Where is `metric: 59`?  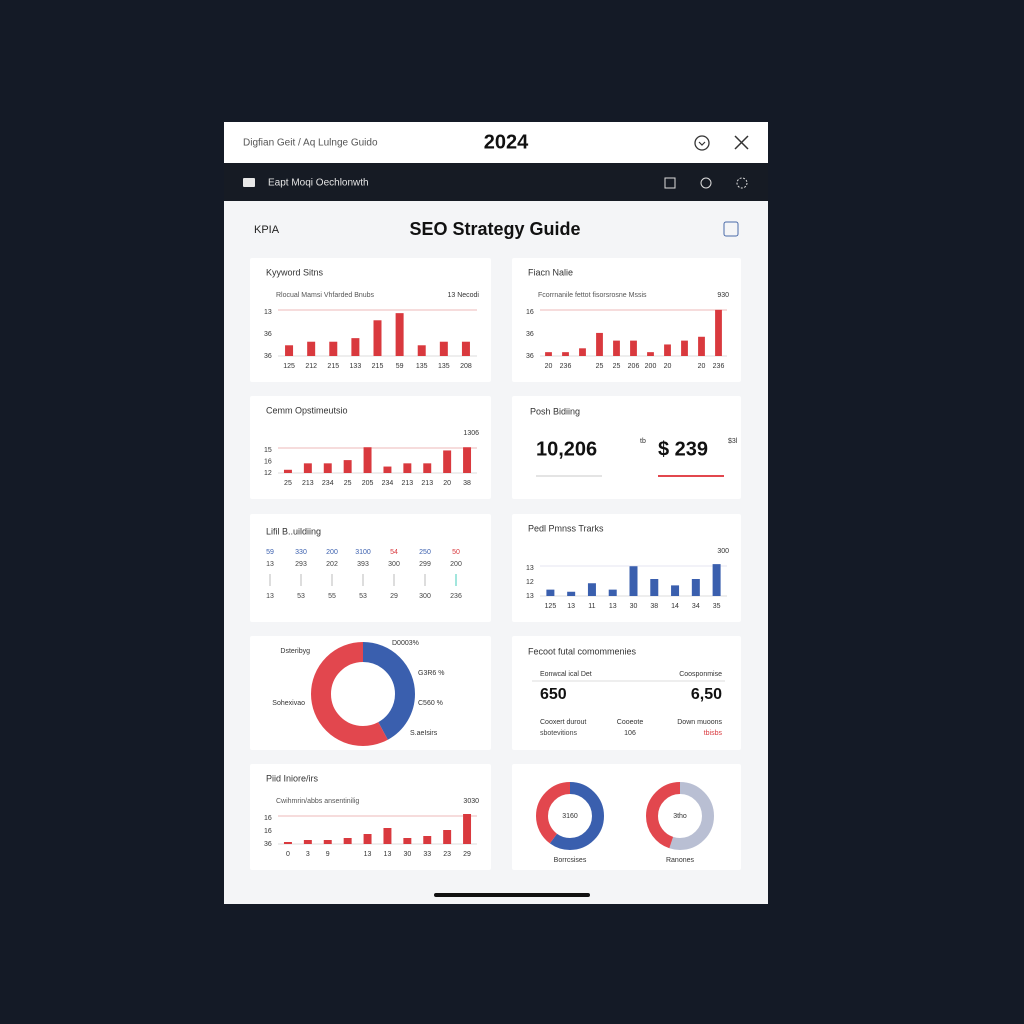
metric: 59 is located at coordinates (270, 552).